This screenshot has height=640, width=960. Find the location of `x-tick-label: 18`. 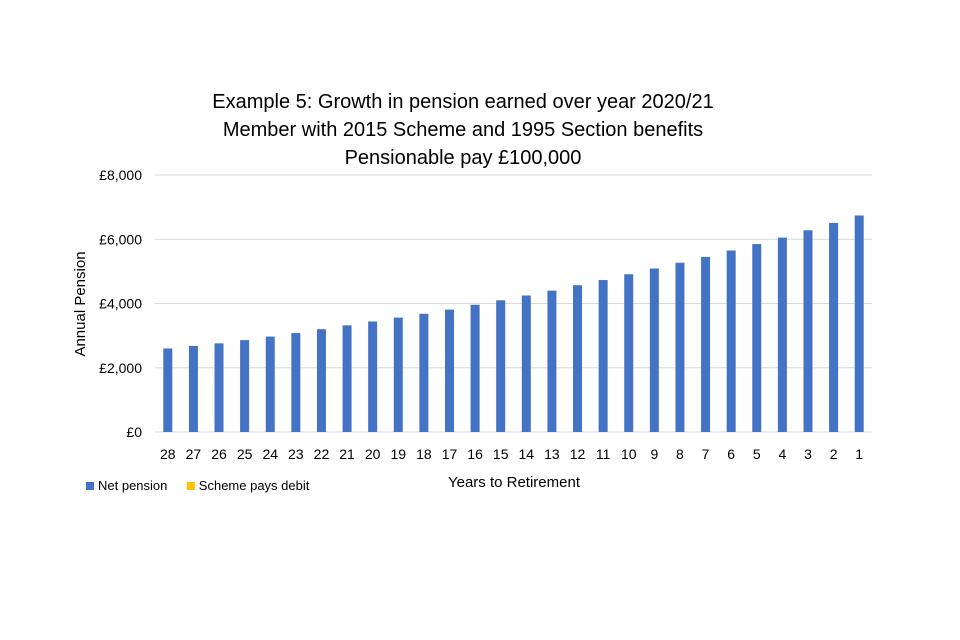

x-tick-label: 18 is located at coordinates (424, 454).